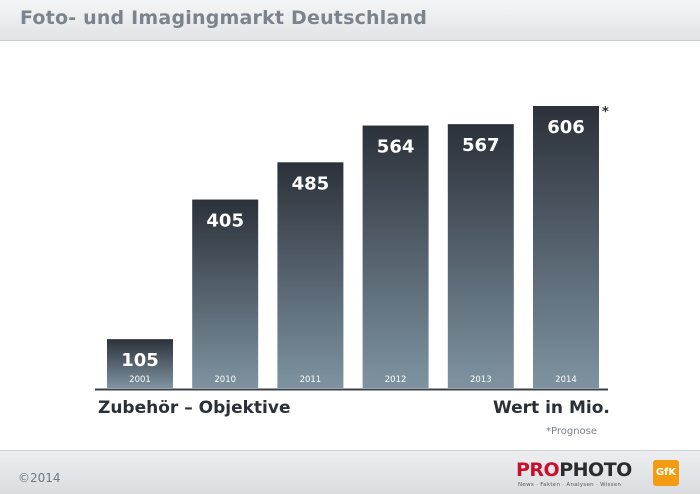 This screenshot has height=494, width=700. Describe the element at coordinates (310, 275) in the screenshot. I see `bar-2011` at that location.